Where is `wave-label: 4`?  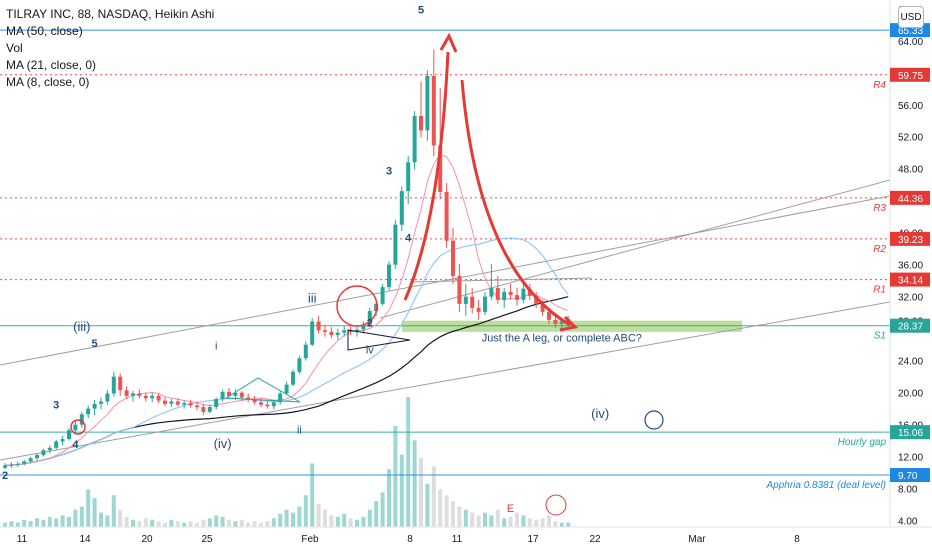
wave-label: 4 is located at coordinates (408, 239).